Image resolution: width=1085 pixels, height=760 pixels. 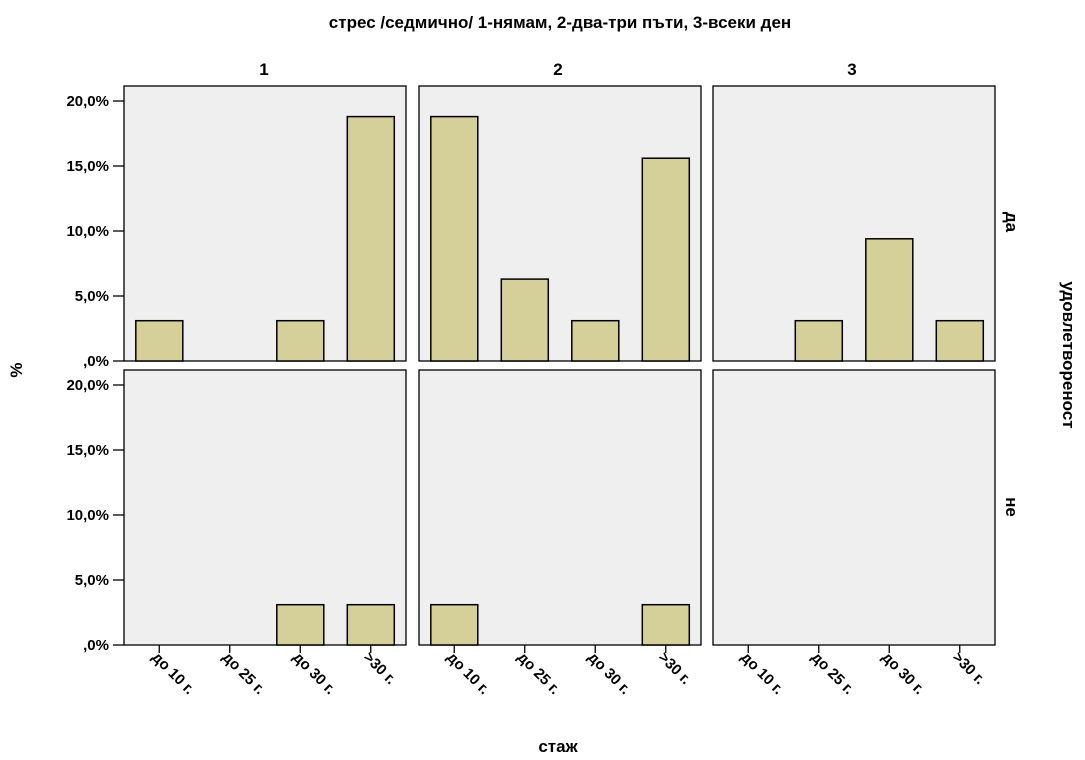 I want to click on y-axis-да: ,0% 5,0% 10,0% 15,0% 20,0%, so click(x=95, y=231).